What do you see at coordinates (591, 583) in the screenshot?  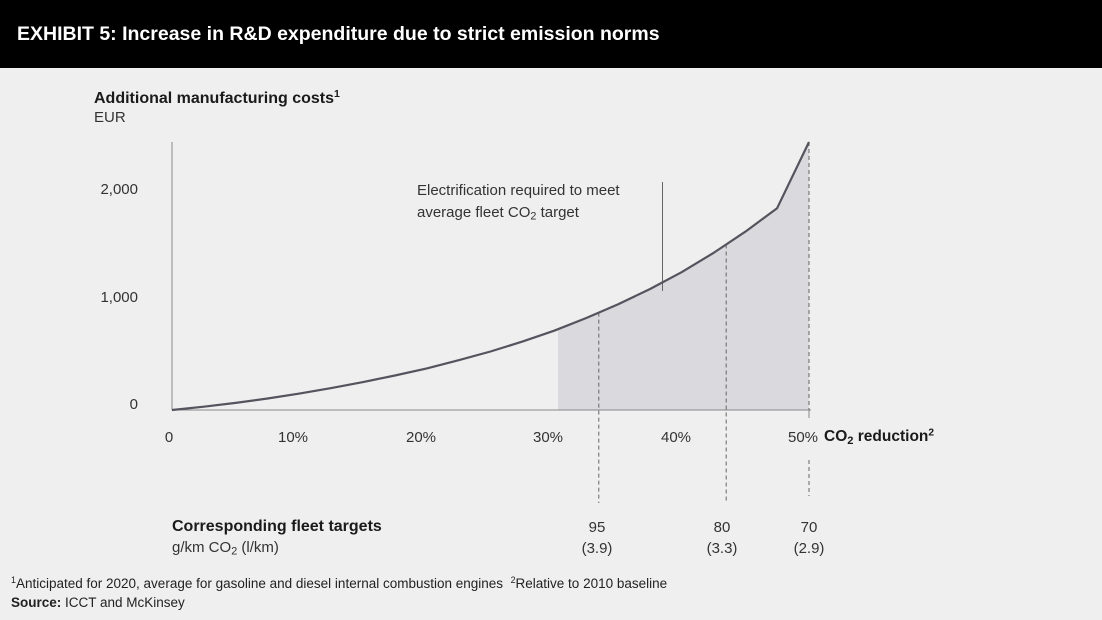 I see `footnote-2-text: Relative to 2010 baseline` at bounding box center [591, 583].